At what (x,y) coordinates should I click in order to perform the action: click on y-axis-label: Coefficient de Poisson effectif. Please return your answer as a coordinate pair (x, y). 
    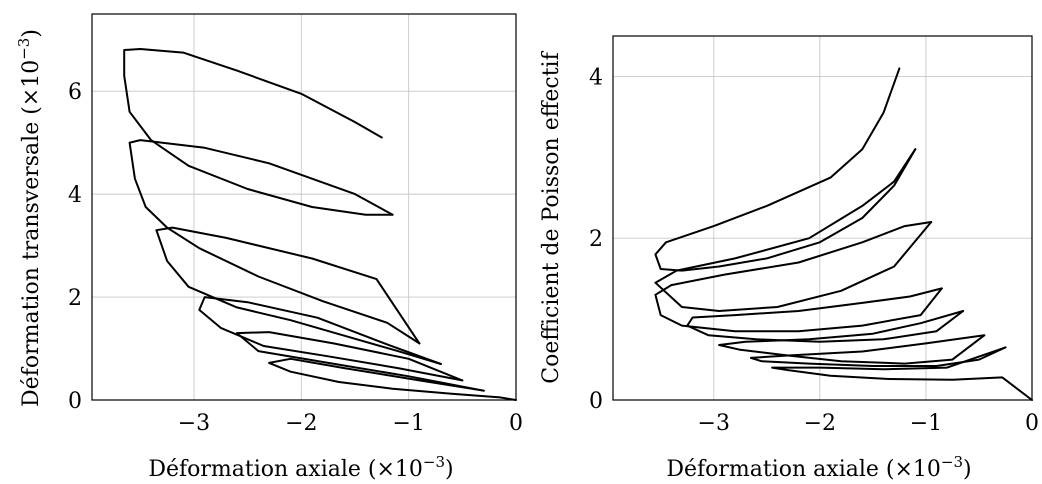
    Looking at the image, I should click on (551, 216).